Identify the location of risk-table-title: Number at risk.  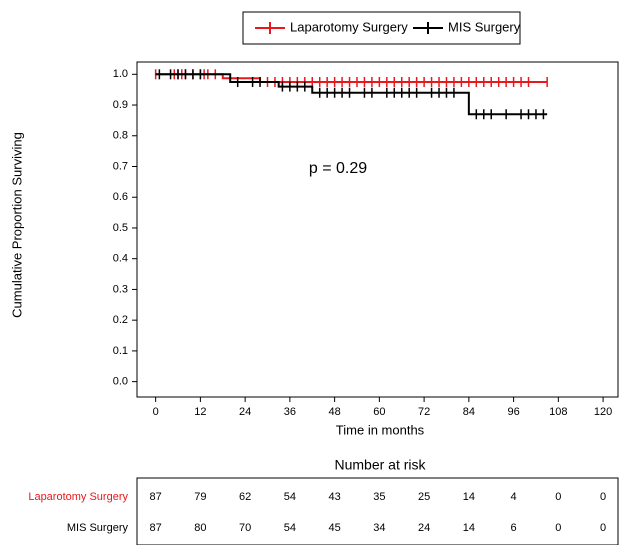
(380, 465).